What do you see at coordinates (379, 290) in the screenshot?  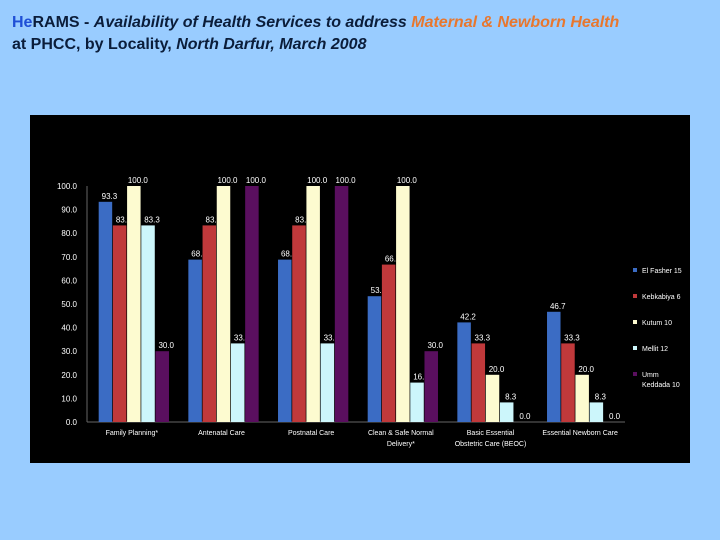 I see `data-label: 53.3` at bounding box center [379, 290].